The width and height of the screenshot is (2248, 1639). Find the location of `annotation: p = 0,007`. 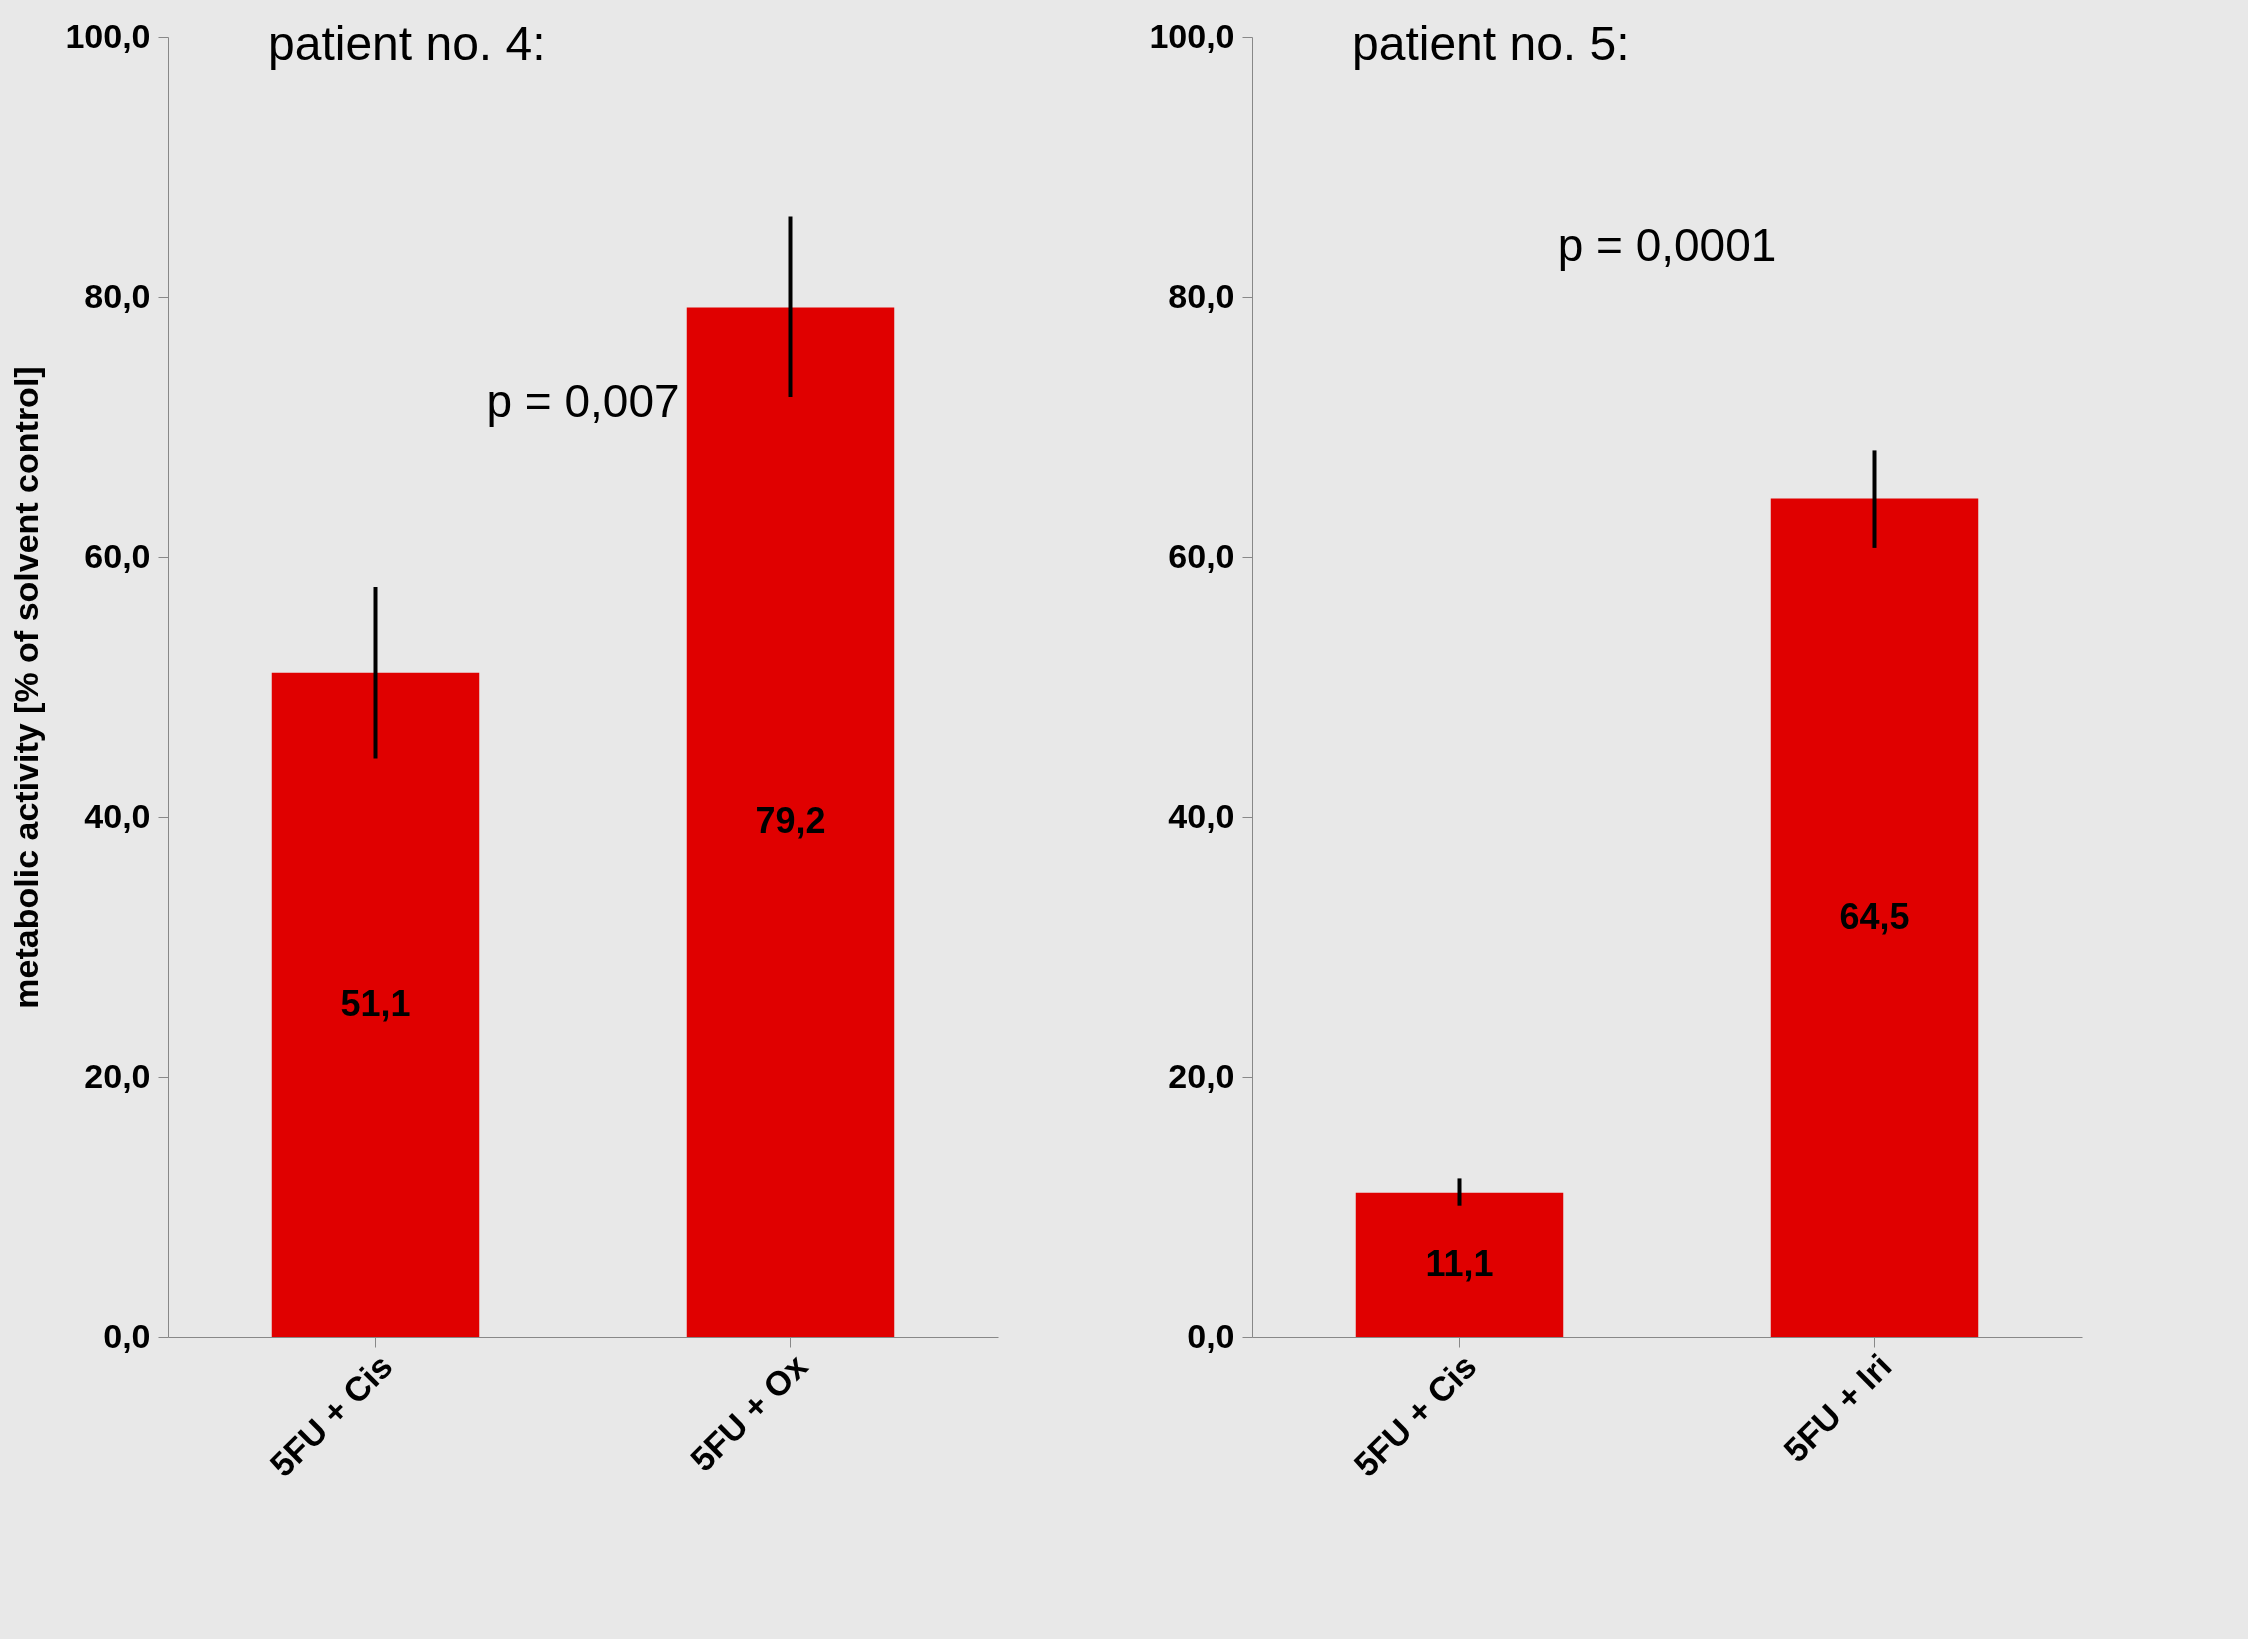

annotation: p = 0,007 is located at coordinates (583, 401).